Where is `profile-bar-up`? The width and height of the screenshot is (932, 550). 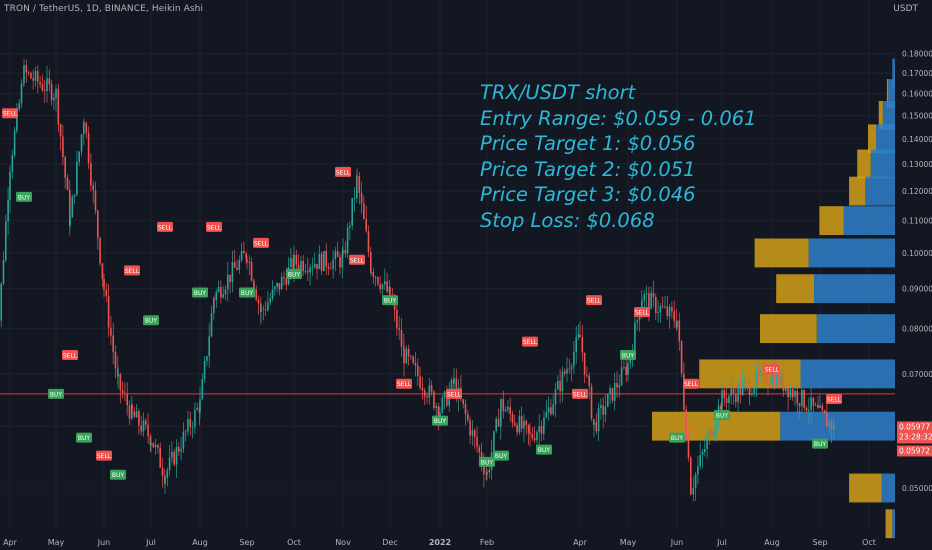 profile-bar-up is located at coordinates (891, 93).